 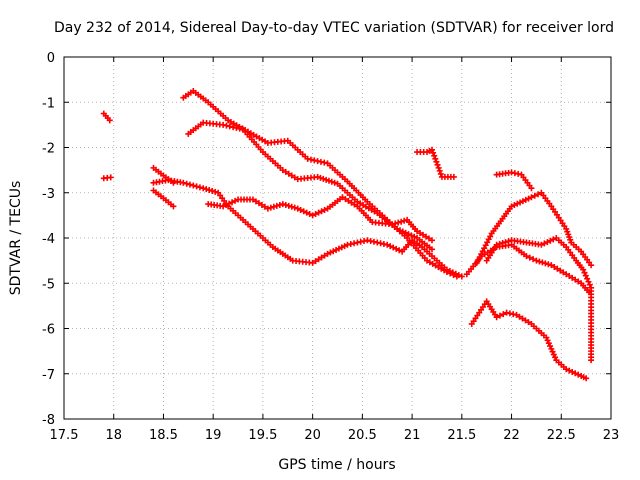 What do you see at coordinates (320, 219) in the screenshot?
I see `series-s8` at bounding box center [320, 219].